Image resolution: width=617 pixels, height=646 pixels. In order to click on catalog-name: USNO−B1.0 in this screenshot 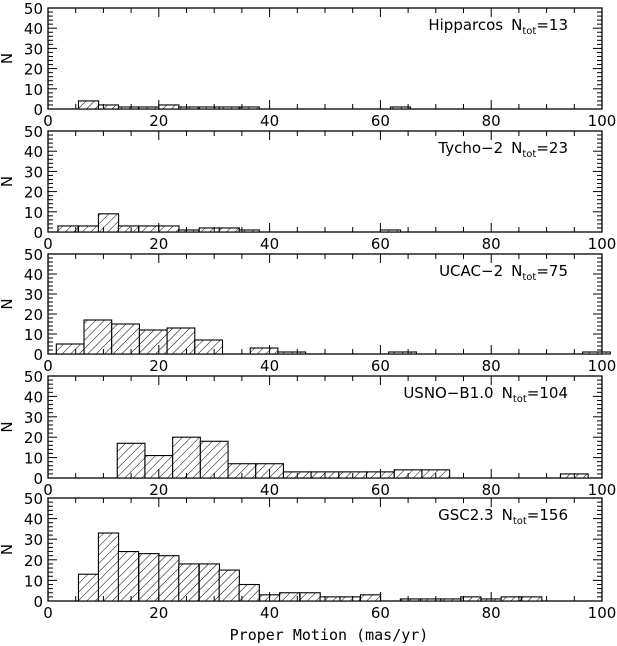, I will do `click(448, 393)`.